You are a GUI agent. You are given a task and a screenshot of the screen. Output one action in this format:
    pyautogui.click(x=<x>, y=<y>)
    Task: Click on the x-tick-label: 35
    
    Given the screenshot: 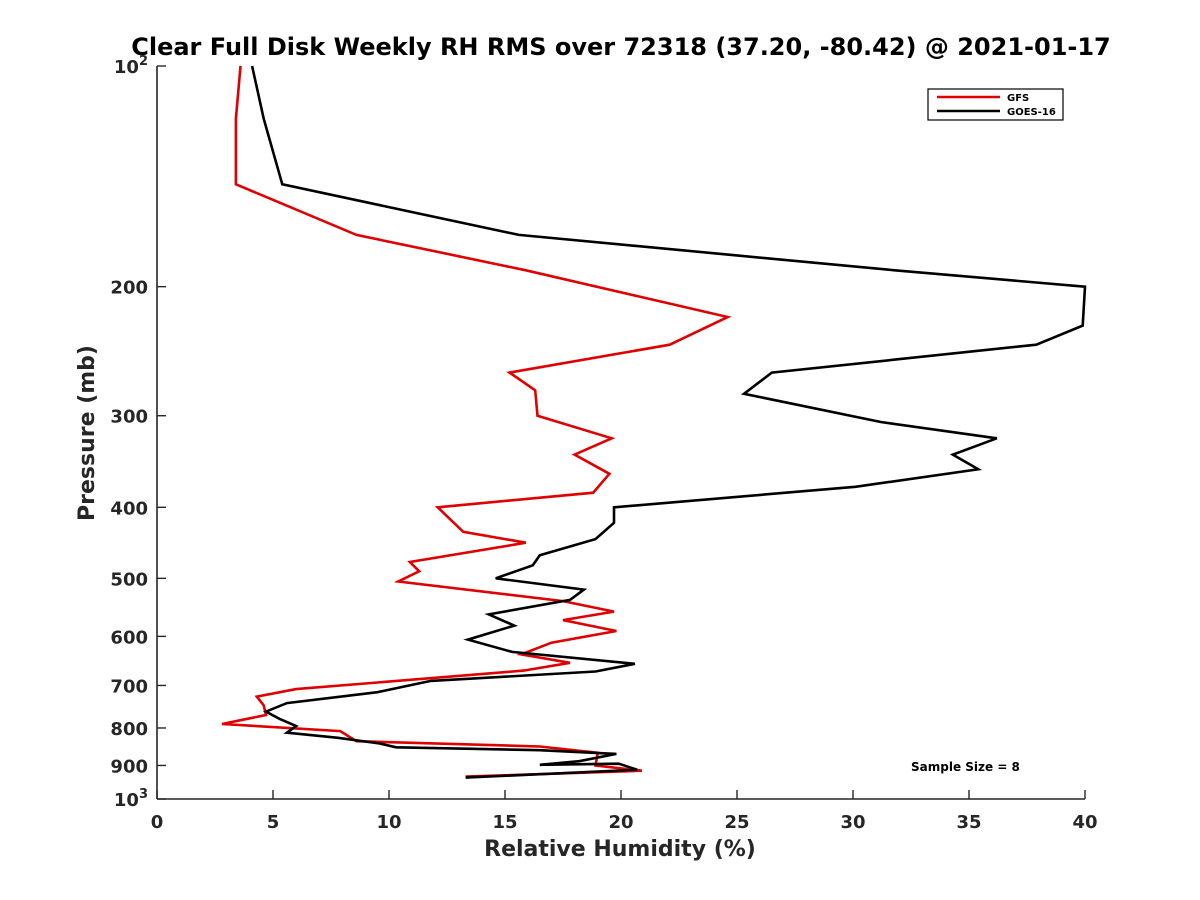 What is the action you would take?
    pyautogui.click(x=968, y=822)
    